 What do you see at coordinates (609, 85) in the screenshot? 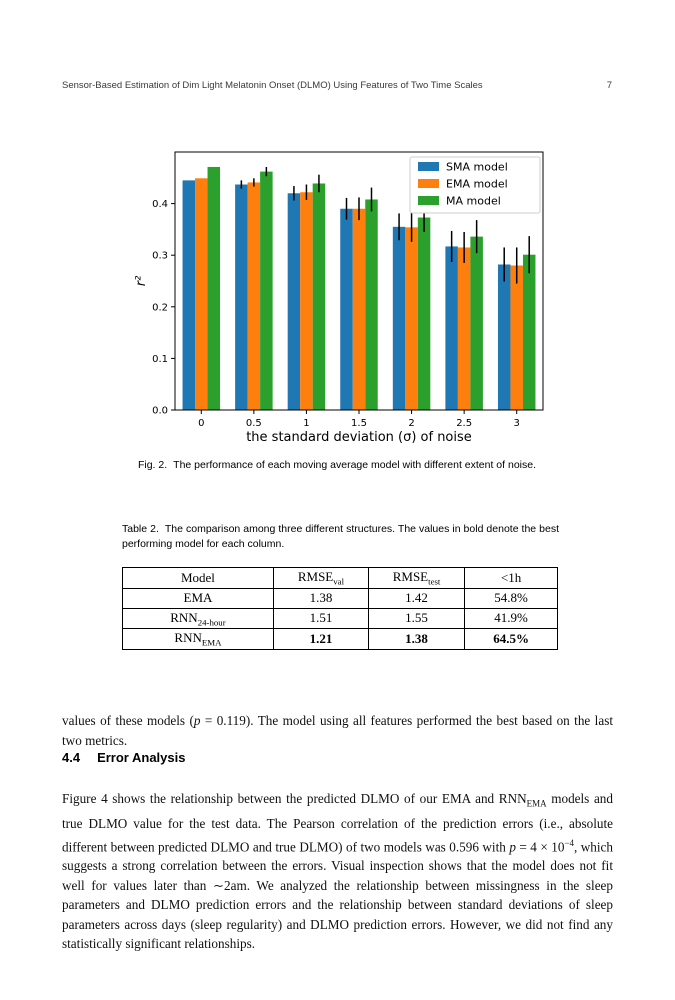
I see `page-number: 7` at bounding box center [609, 85].